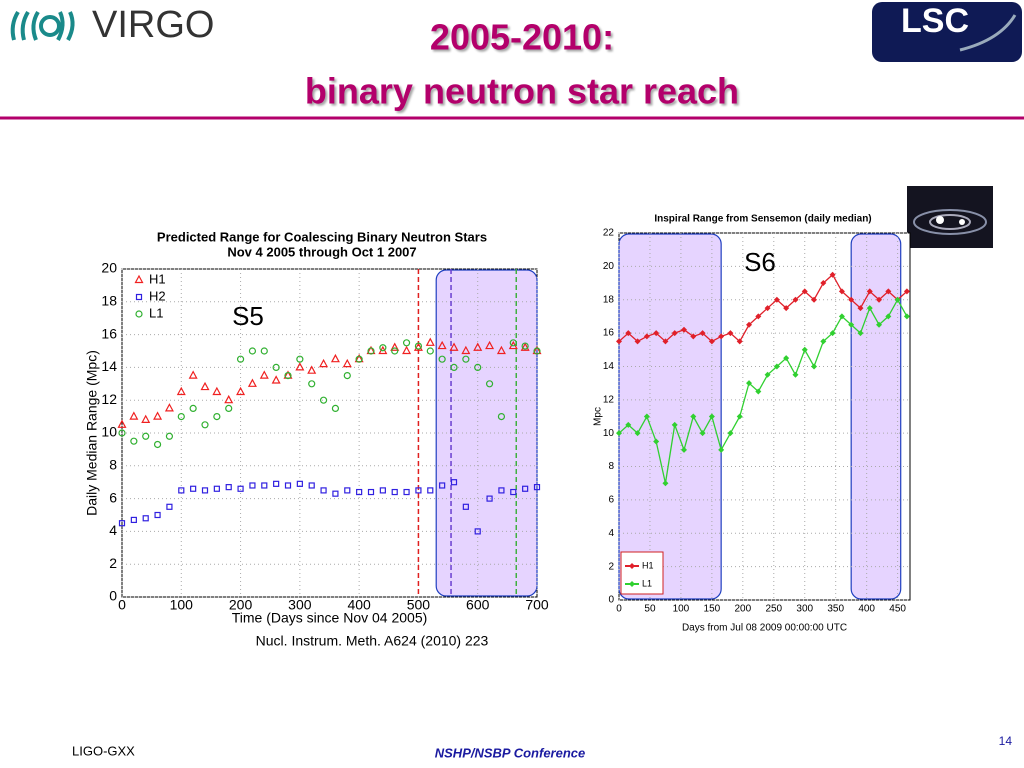  Describe the element at coordinates (876, 416) in the screenshot. I see `shaded-span` at that location.